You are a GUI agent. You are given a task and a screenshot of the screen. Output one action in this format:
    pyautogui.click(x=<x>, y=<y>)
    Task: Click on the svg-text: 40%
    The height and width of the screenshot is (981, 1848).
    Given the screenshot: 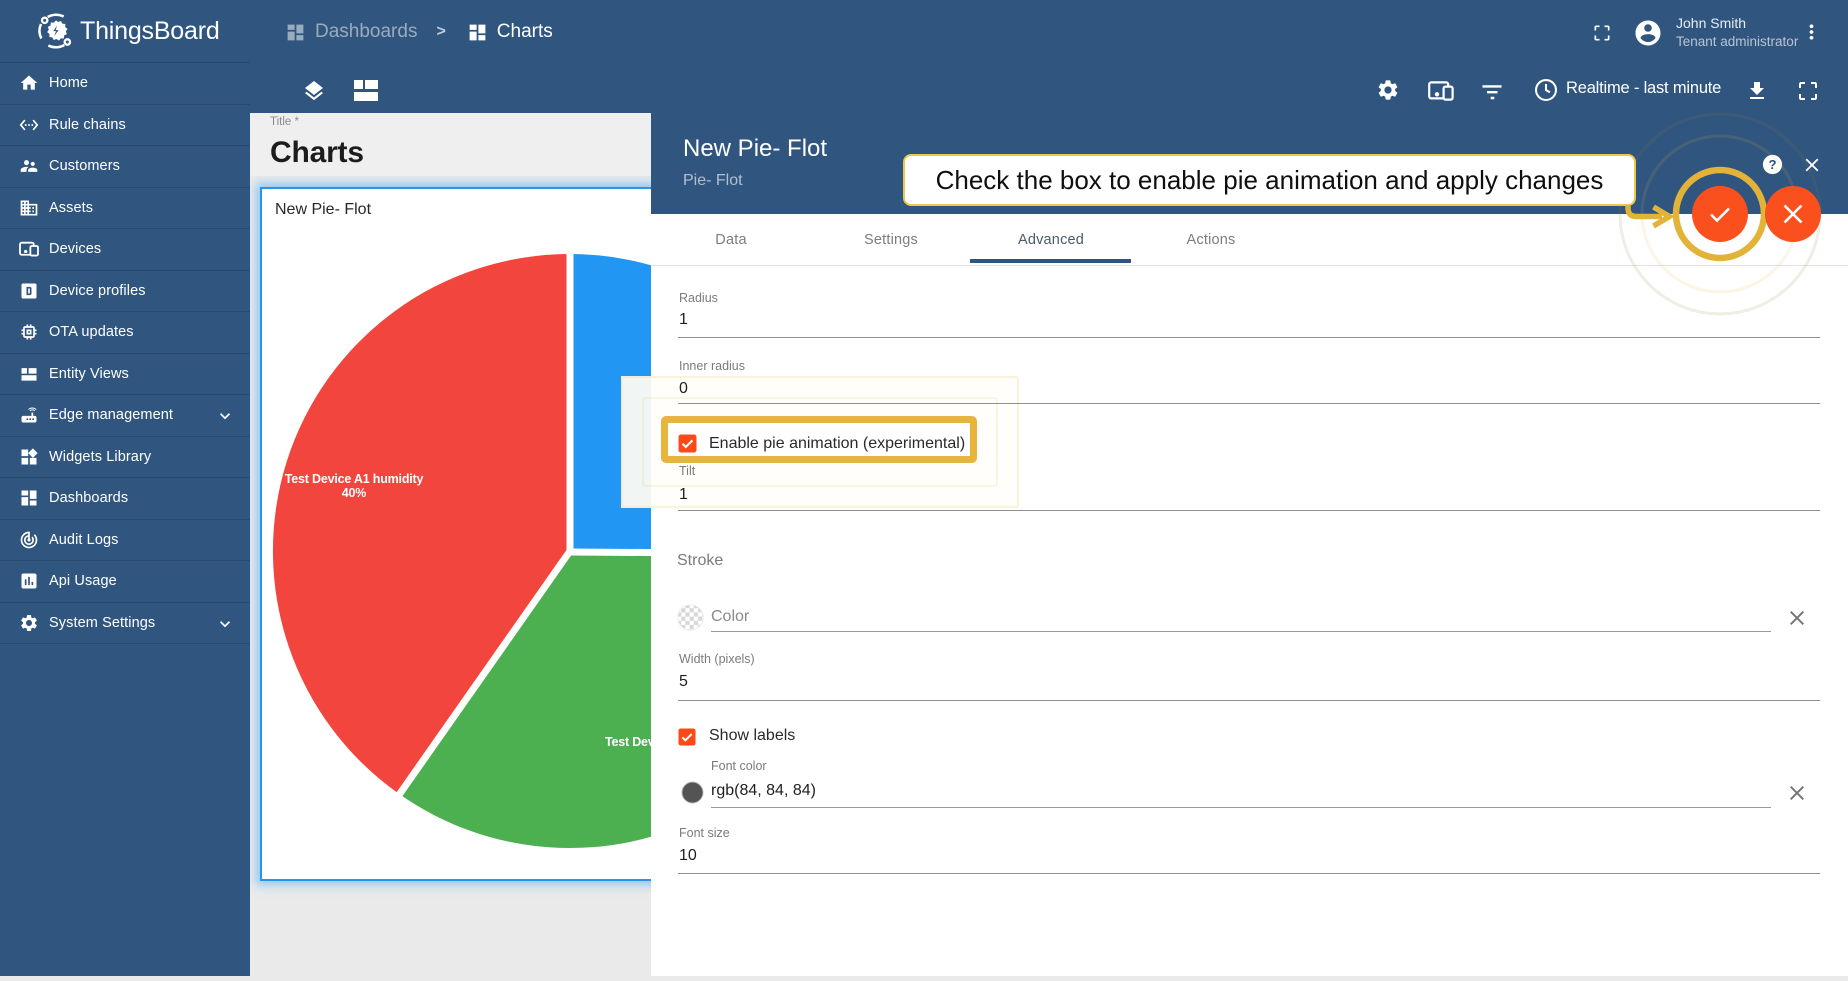 What is the action you would take?
    pyautogui.click(x=354, y=493)
    